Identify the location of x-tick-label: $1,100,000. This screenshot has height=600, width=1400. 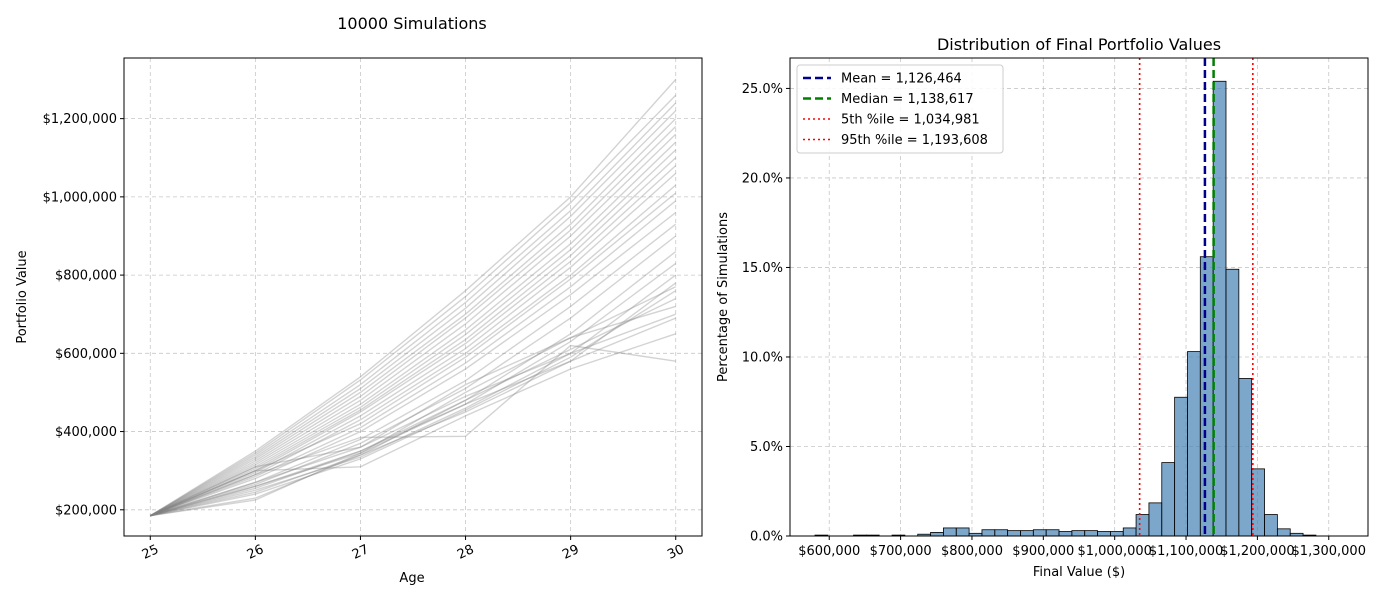
(1186, 551).